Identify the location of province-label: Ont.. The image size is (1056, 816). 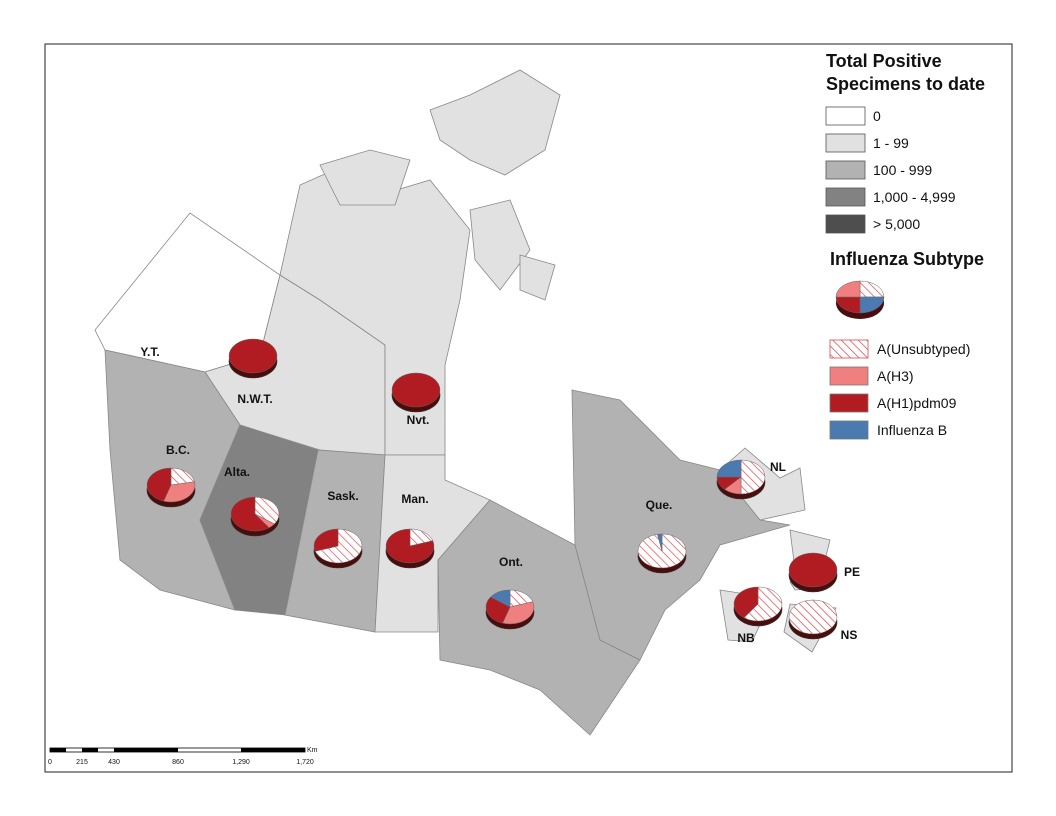
(511, 562).